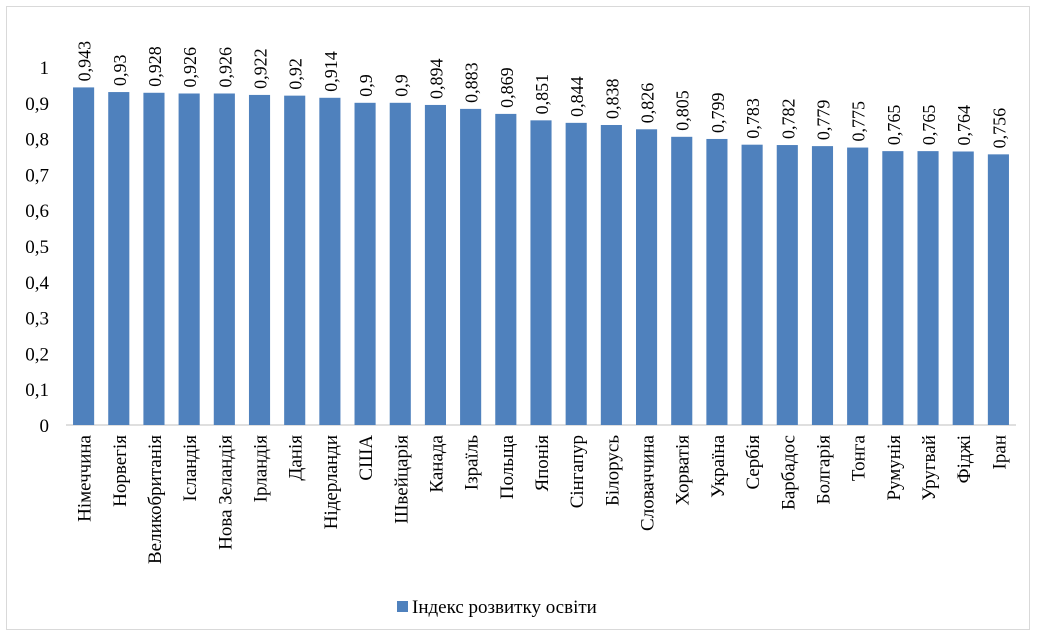 Image resolution: width=1037 pixels, height=637 pixels. I want to click on y-tick-label: 0, so click(45, 426).